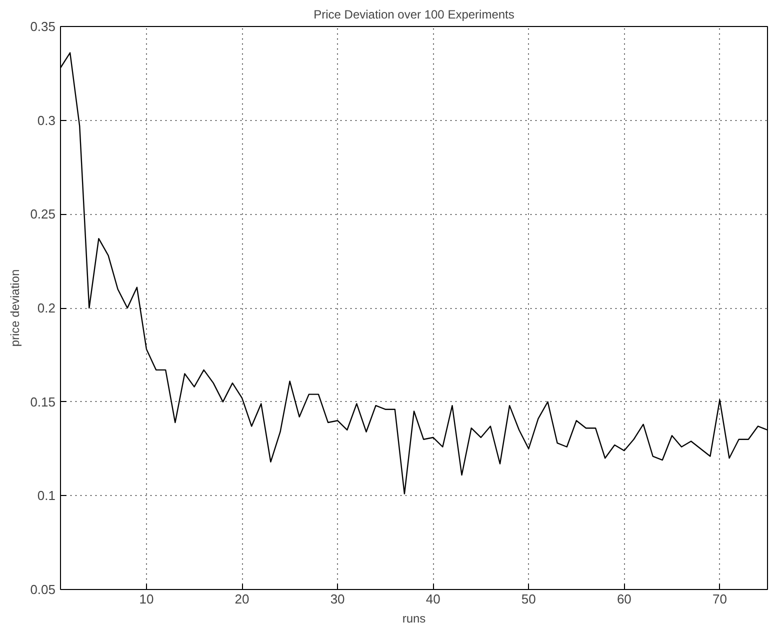 The image size is (775, 628). I want to click on x-tick-label: 20, so click(242, 599).